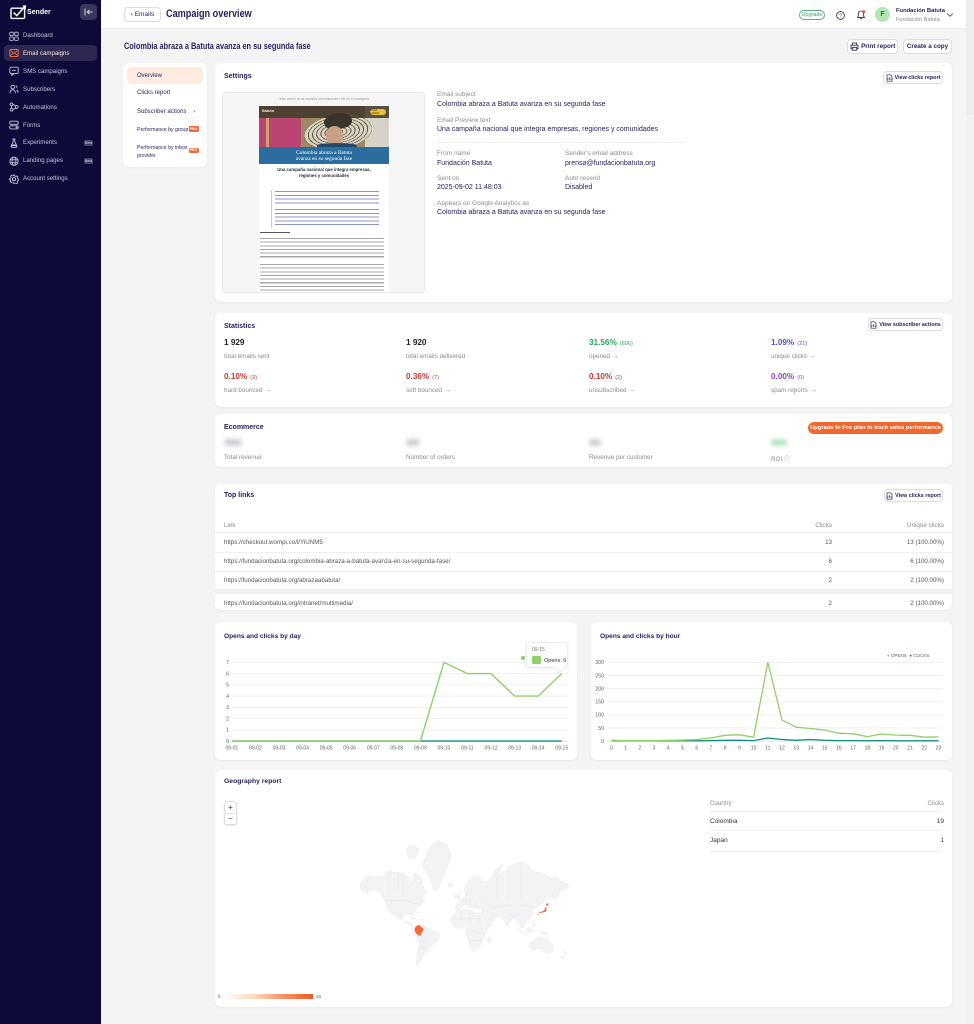  What do you see at coordinates (825, 749) in the screenshot?
I see `svg-text: 15` at bounding box center [825, 749].